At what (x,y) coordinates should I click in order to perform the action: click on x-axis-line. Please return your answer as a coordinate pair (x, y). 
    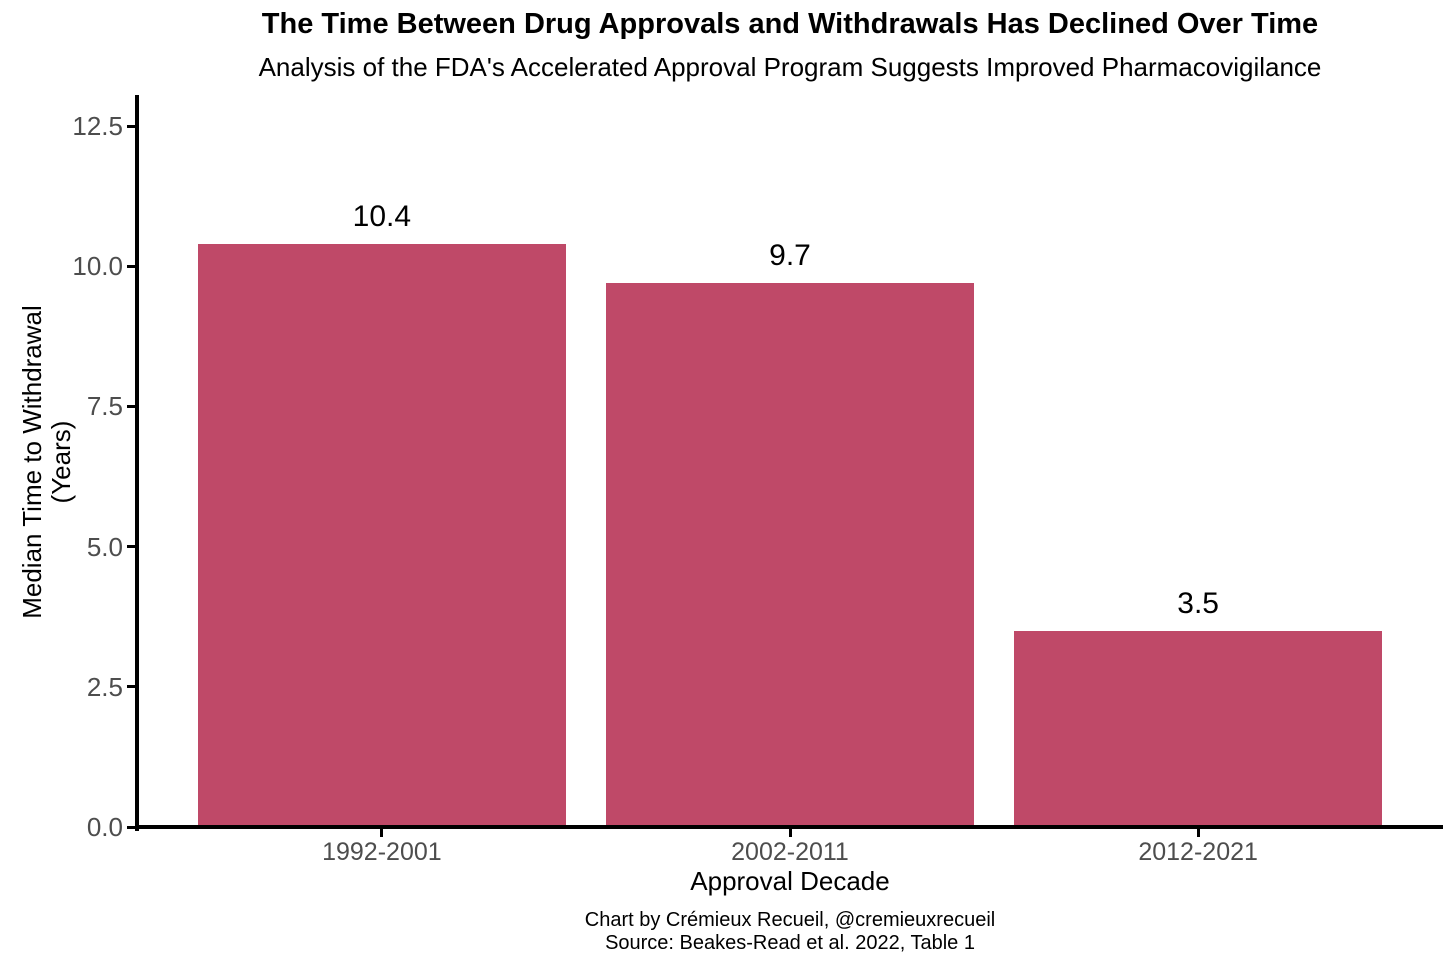
    Looking at the image, I should click on (789, 827).